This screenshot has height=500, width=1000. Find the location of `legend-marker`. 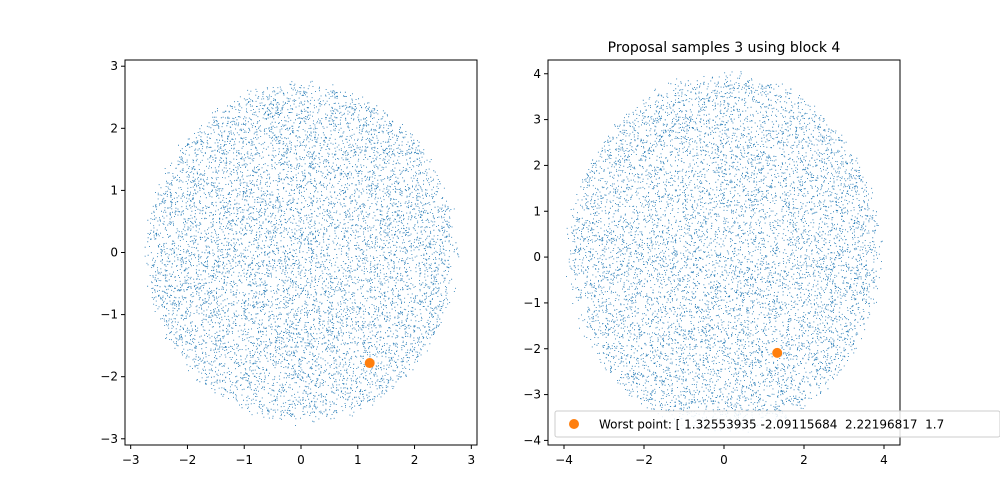

legend-marker is located at coordinates (574, 424).